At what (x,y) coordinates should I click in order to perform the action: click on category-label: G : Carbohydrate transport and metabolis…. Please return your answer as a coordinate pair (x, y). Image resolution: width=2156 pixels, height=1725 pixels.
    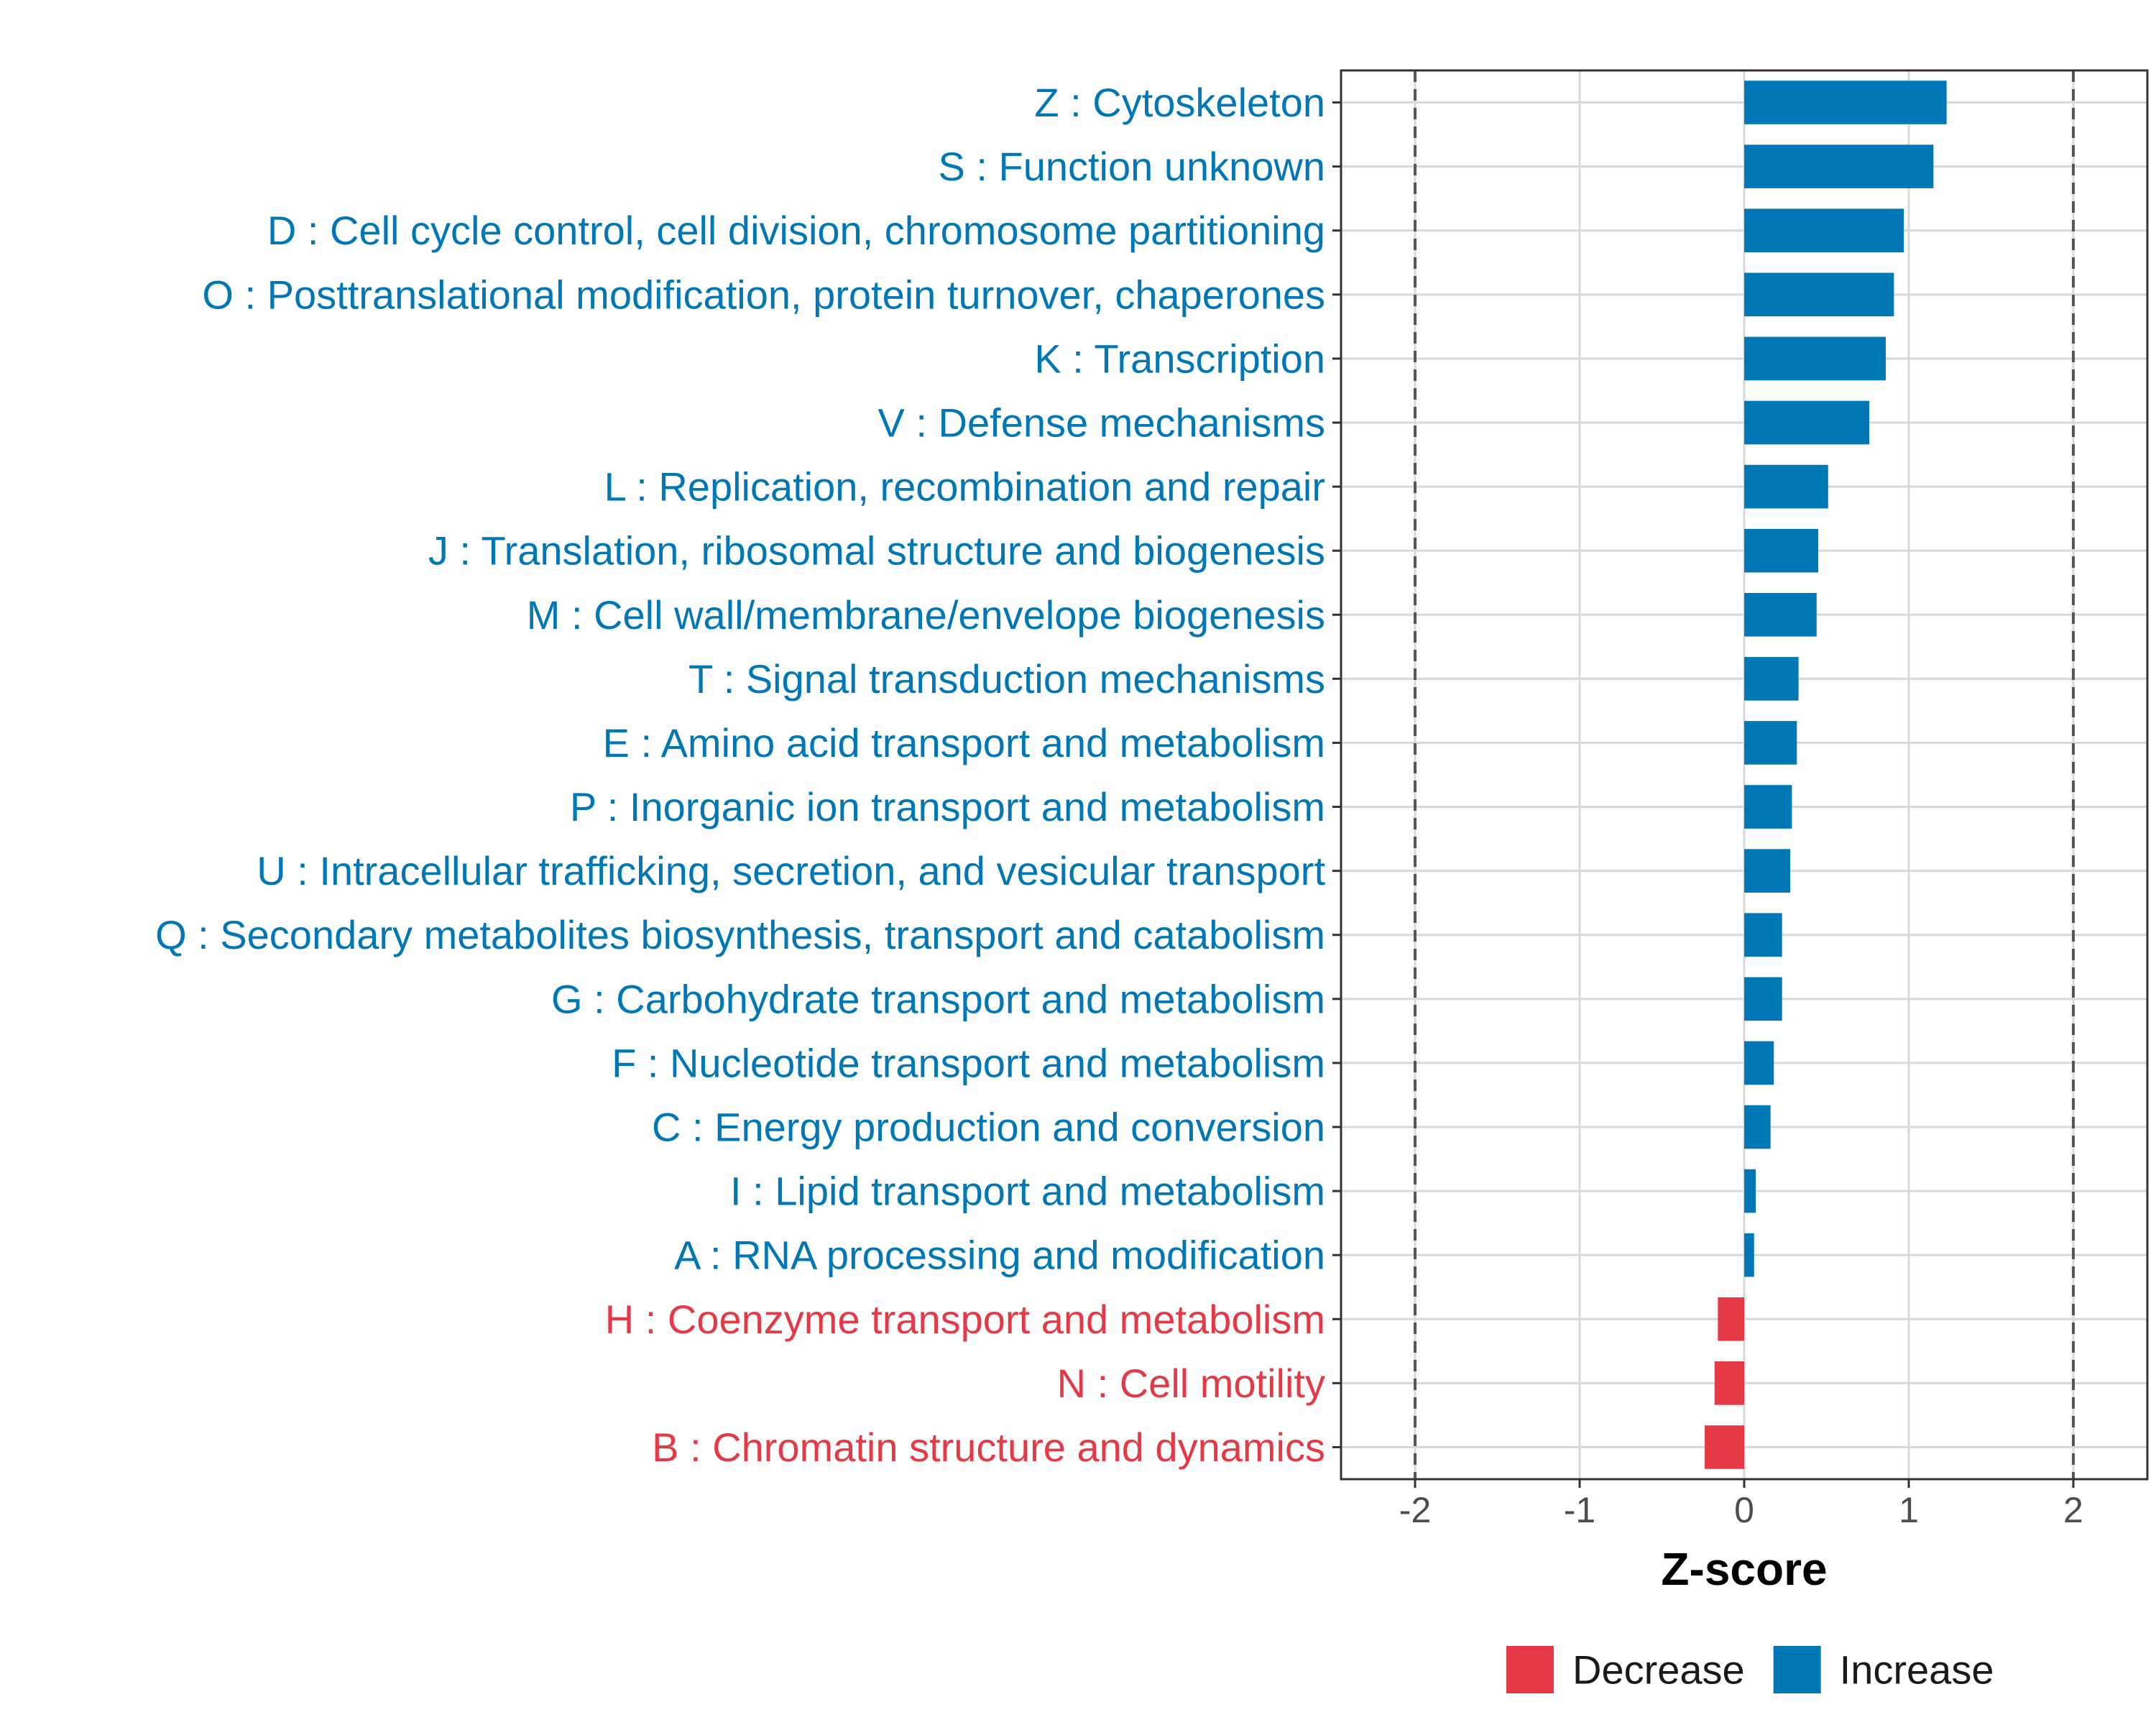
    Looking at the image, I should click on (938, 998).